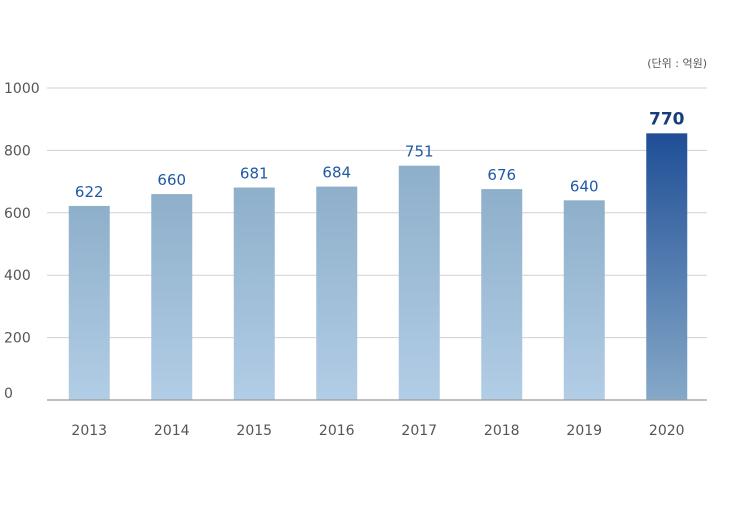 The width and height of the screenshot is (755, 532). Describe the element at coordinates (17, 151) in the screenshot. I see `y-tick-label-800: 800` at that location.